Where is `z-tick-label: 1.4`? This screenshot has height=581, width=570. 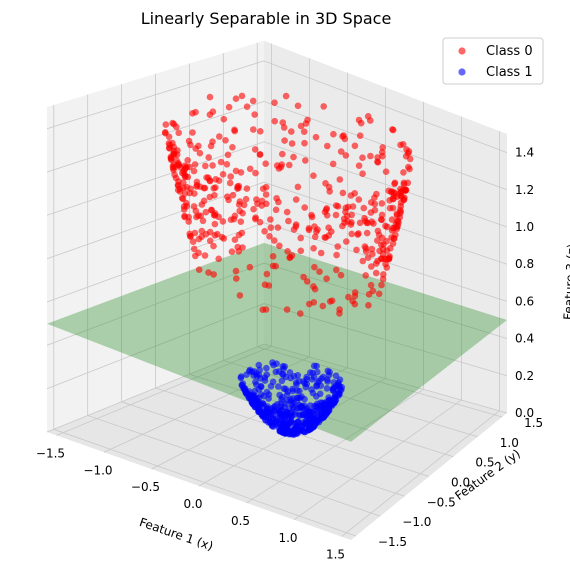 z-tick-label: 1.4 is located at coordinates (524, 153).